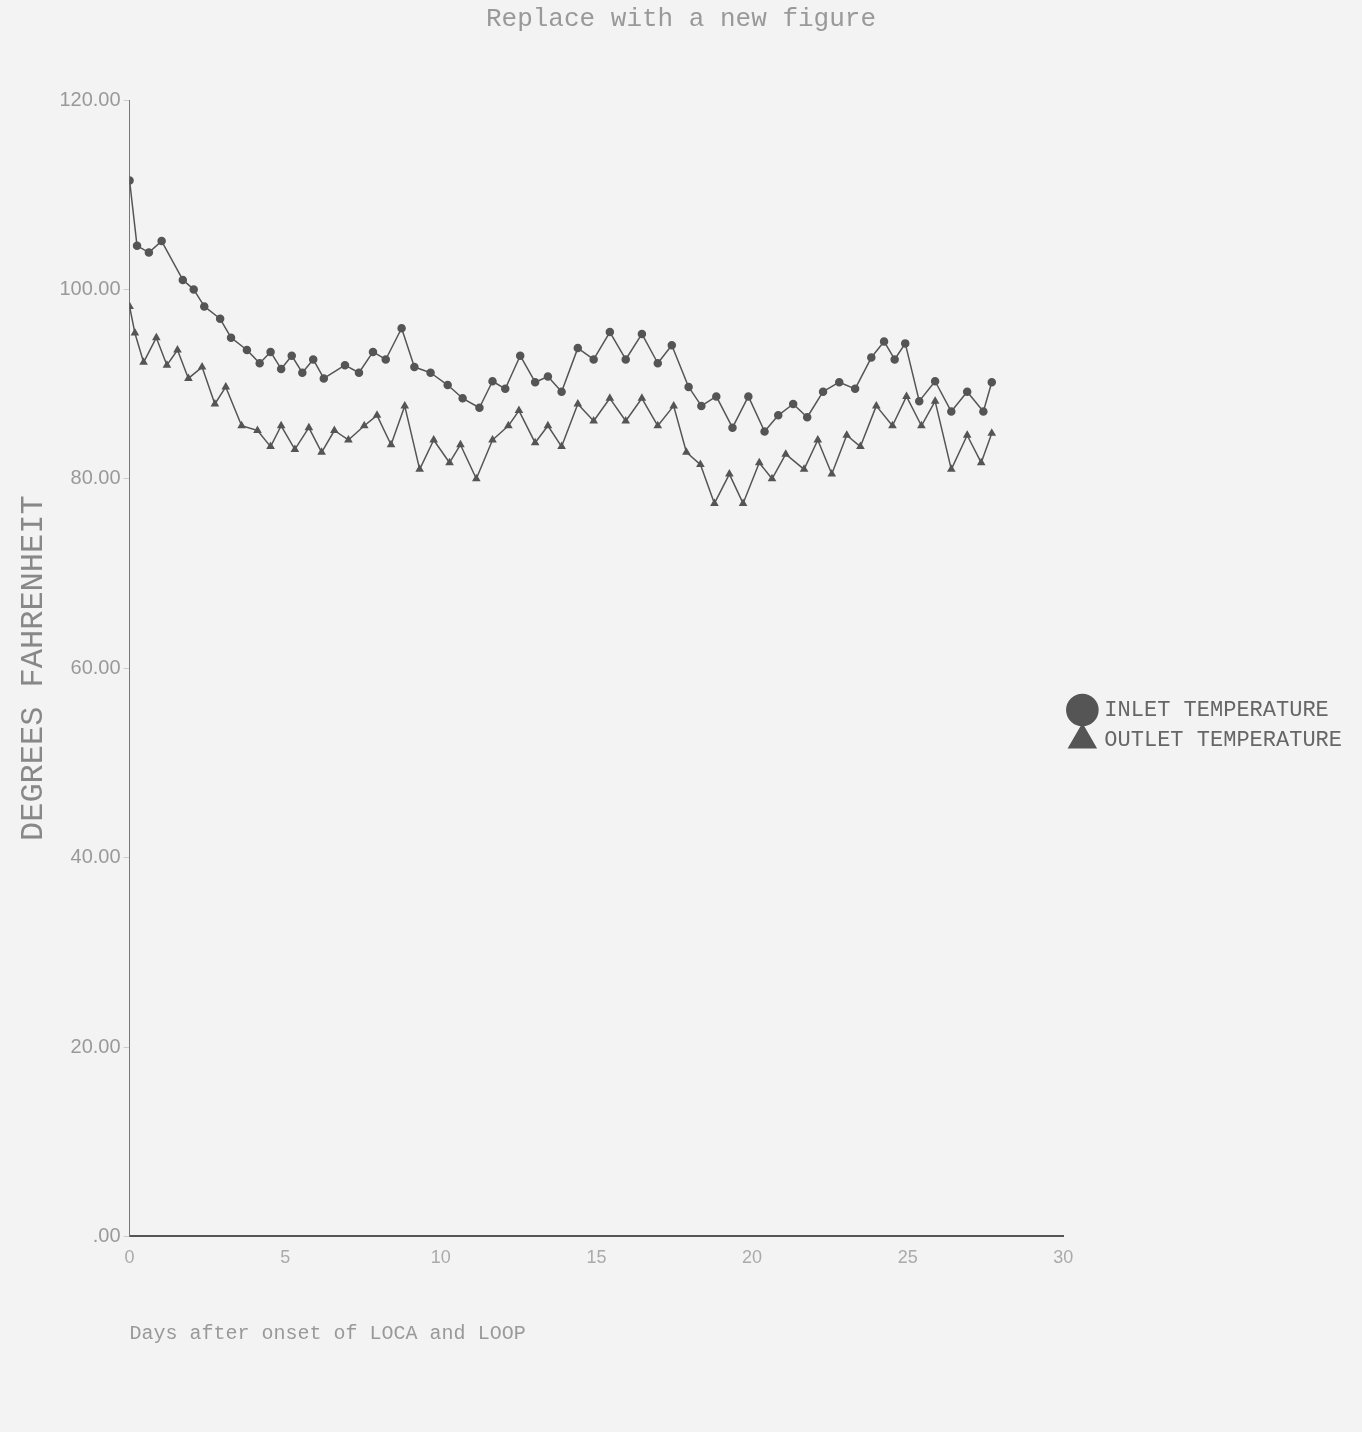 This screenshot has width=1362, height=1432. Describe the element at coordinates (1216, 710) in the screenshot. I see `legend-label: INLET TEMPERATURE` at that location.